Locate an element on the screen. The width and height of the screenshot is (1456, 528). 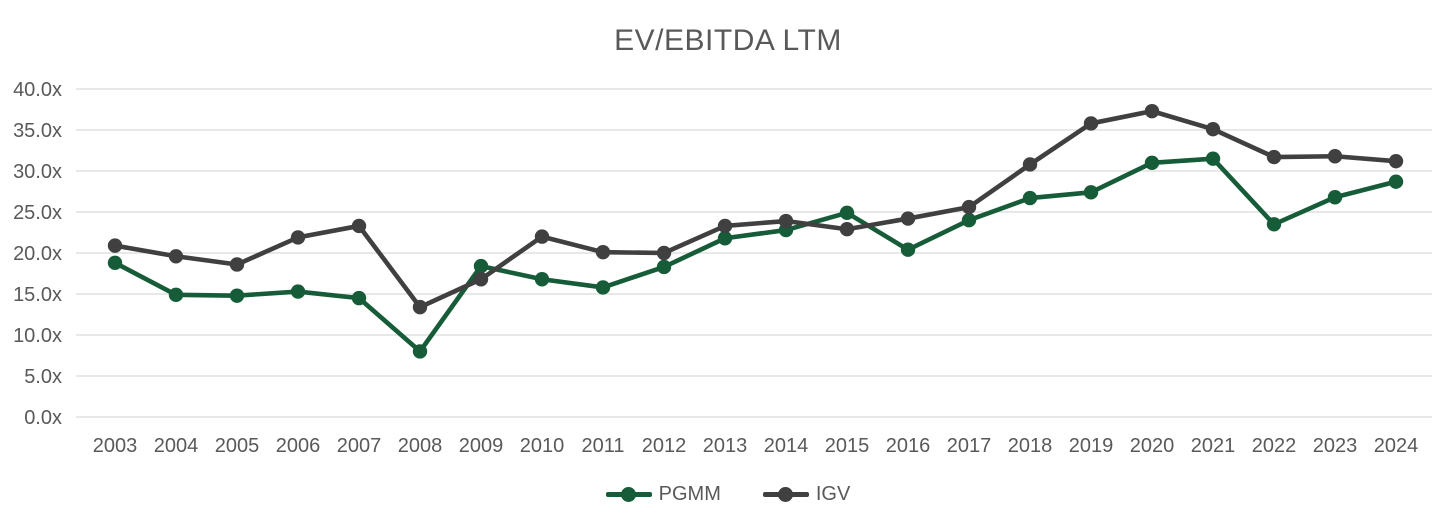
x-axis-tick-label: 2023 is located at coordinates (1335, 446).